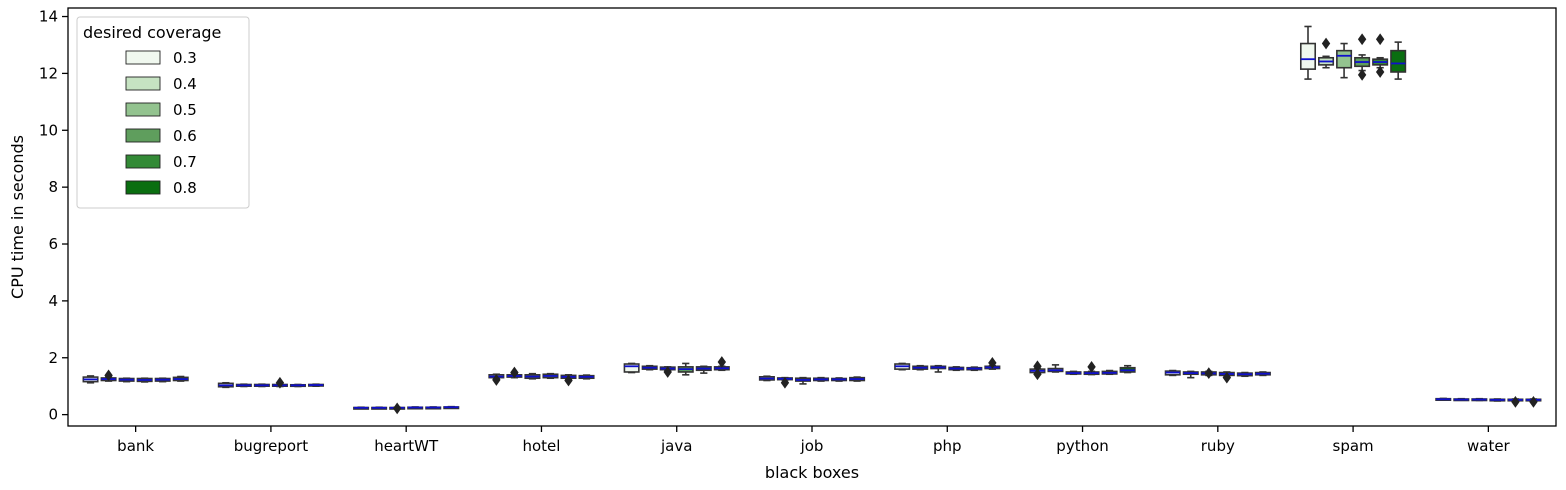 This screenshot has width=1566, height=490. I want to click on box-heartWT-0.8, so click(451, 407).